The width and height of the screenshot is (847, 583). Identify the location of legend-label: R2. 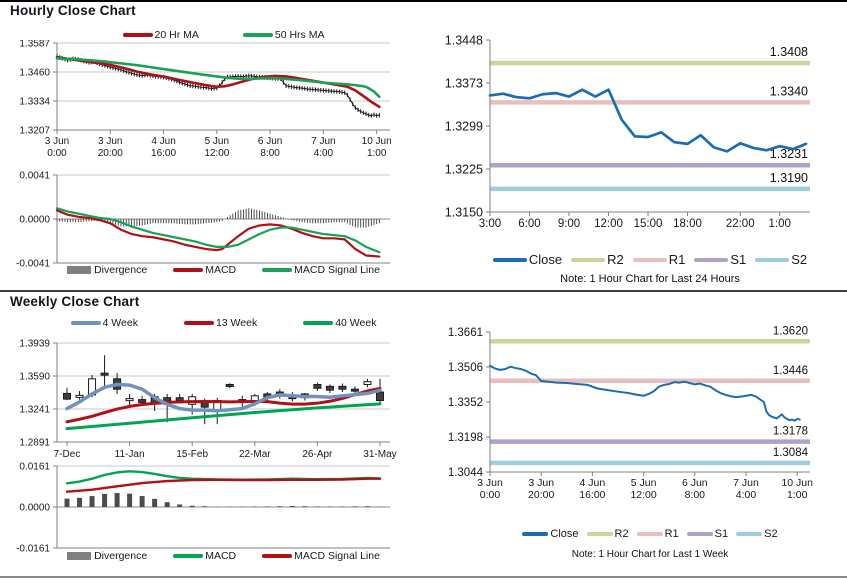
(615, 259).